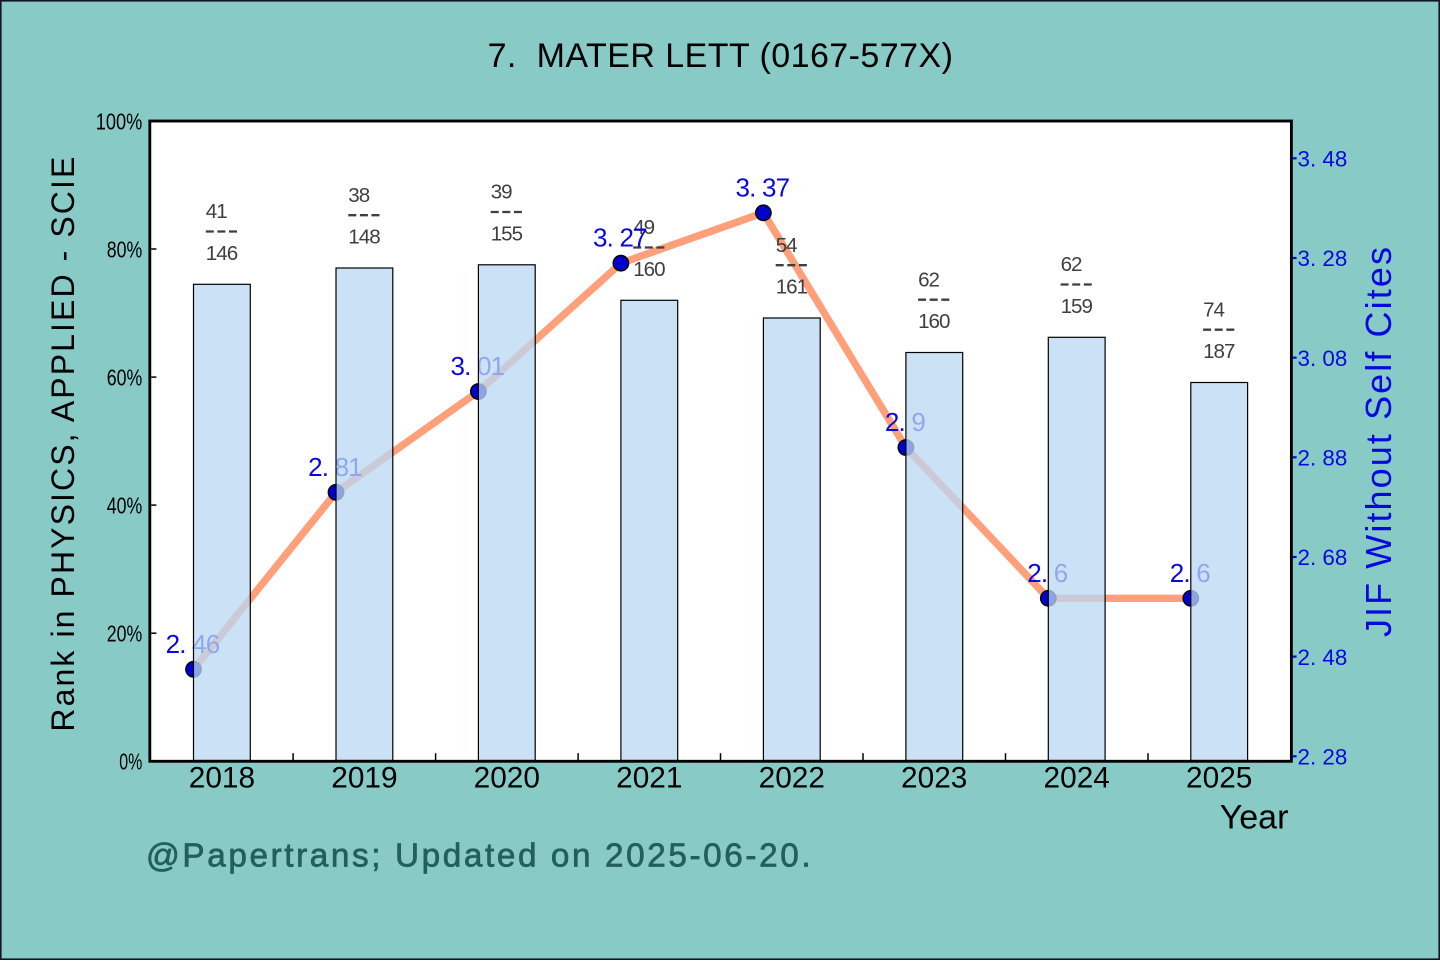  I want to click on svg-text: JIF Without Self Cites, so click(1378, 441).